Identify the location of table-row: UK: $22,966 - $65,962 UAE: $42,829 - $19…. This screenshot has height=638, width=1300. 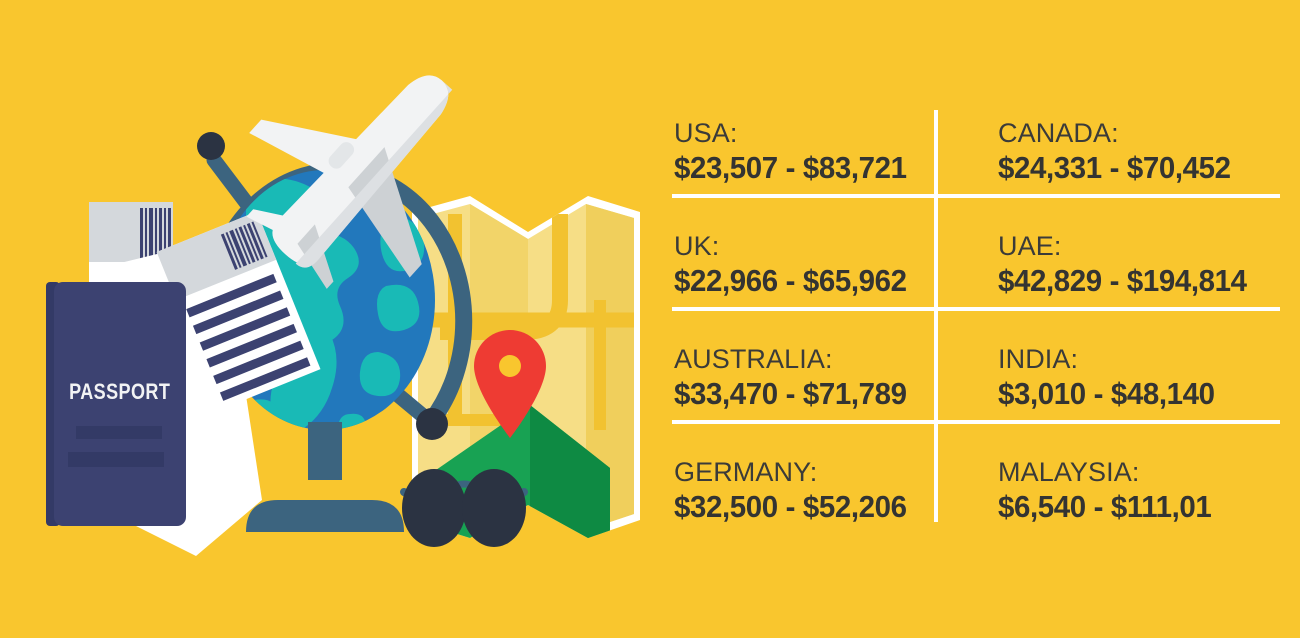
(970, 265).